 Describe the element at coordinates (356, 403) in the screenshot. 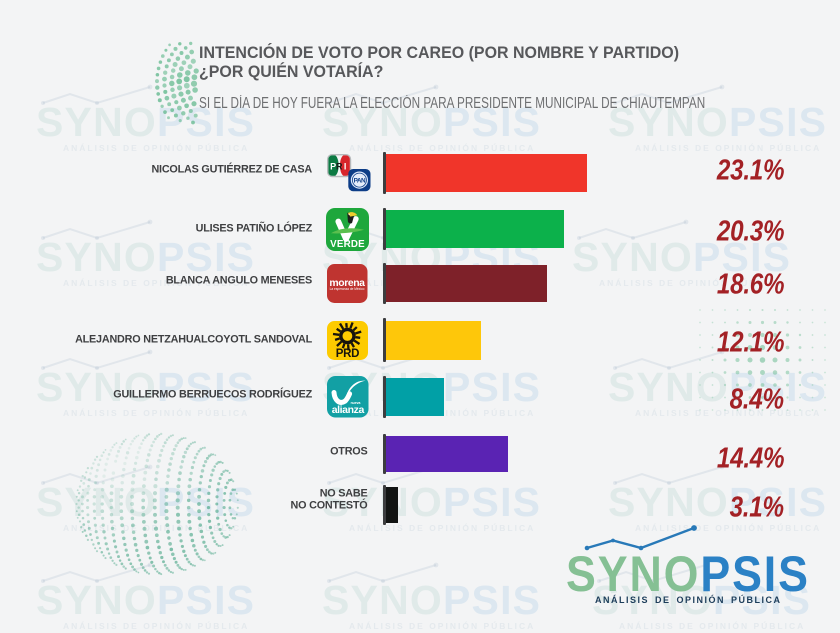

I see `svg-text: nueva` at that location.